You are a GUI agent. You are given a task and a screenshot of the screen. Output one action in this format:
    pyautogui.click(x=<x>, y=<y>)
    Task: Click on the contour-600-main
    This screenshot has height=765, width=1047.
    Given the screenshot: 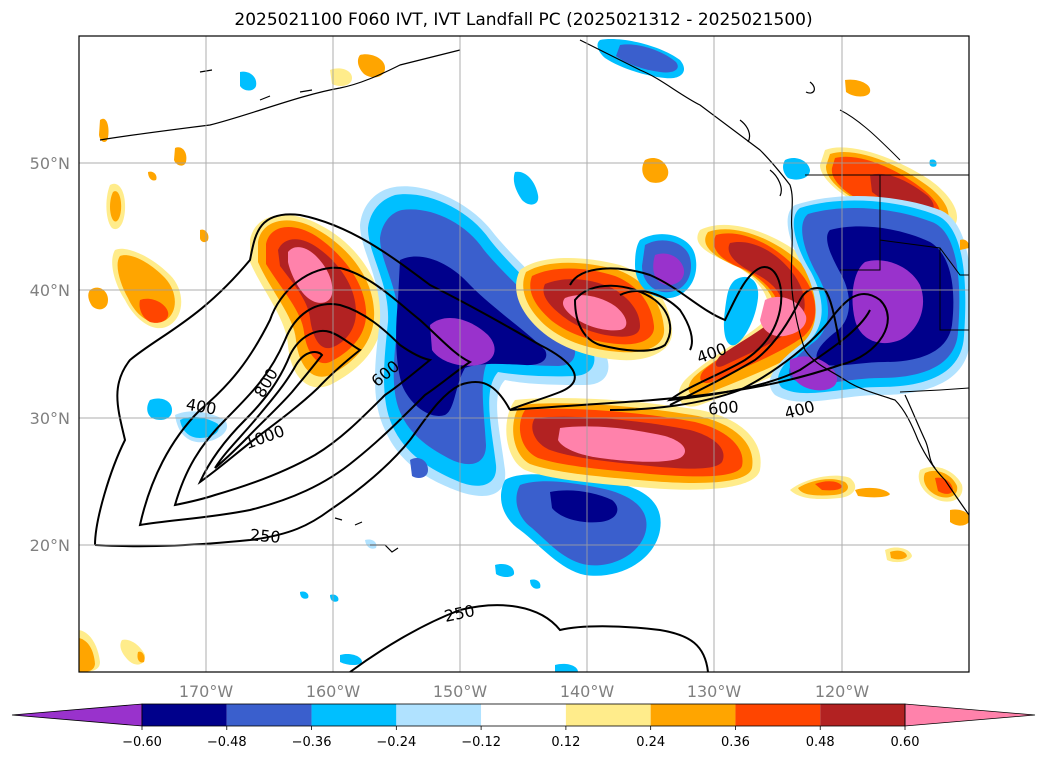 What is the action you would take?
    pyautogui.click(x=303, y=405)
    